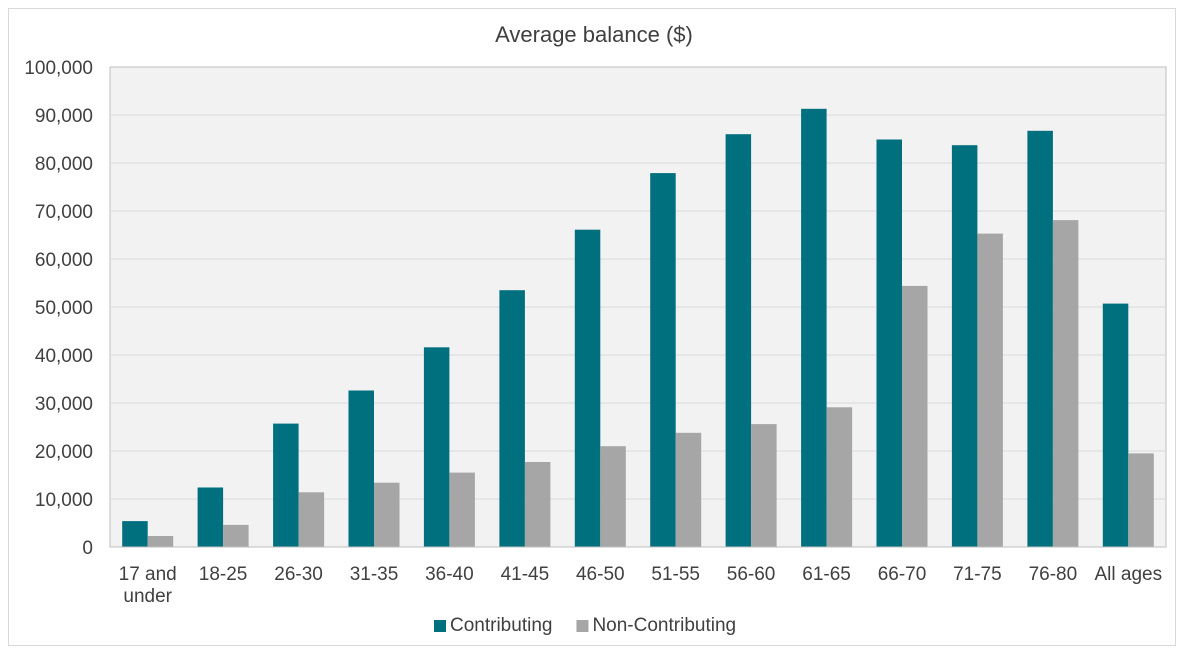 The image size is (1178, 648). Describe the element at coordinates (223, 574) in the screenshot. I see `x-tick-label: 18-25` at that location.